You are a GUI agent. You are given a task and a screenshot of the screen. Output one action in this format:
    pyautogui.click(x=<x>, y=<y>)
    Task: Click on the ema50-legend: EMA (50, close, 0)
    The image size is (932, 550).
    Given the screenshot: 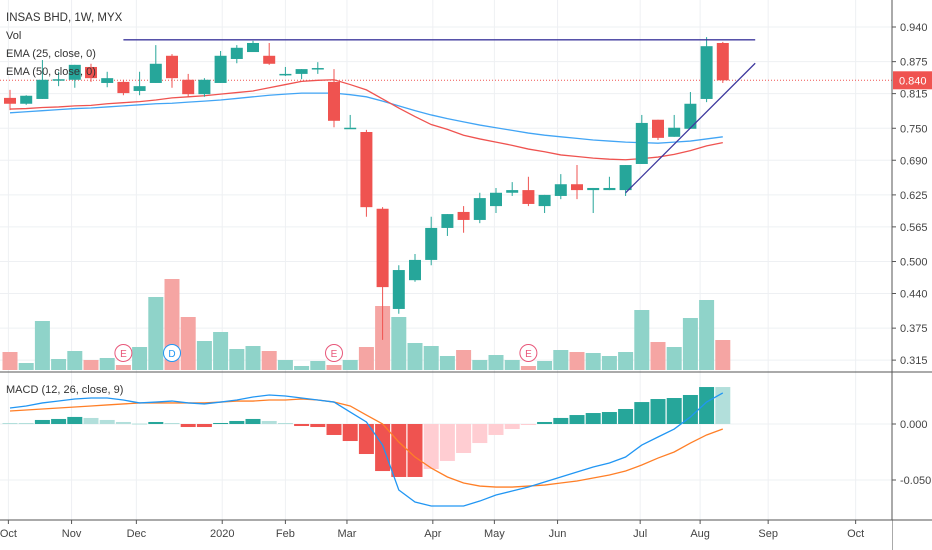 What is the action you would take?
    pyautogui.click(x=51, y=72)
    